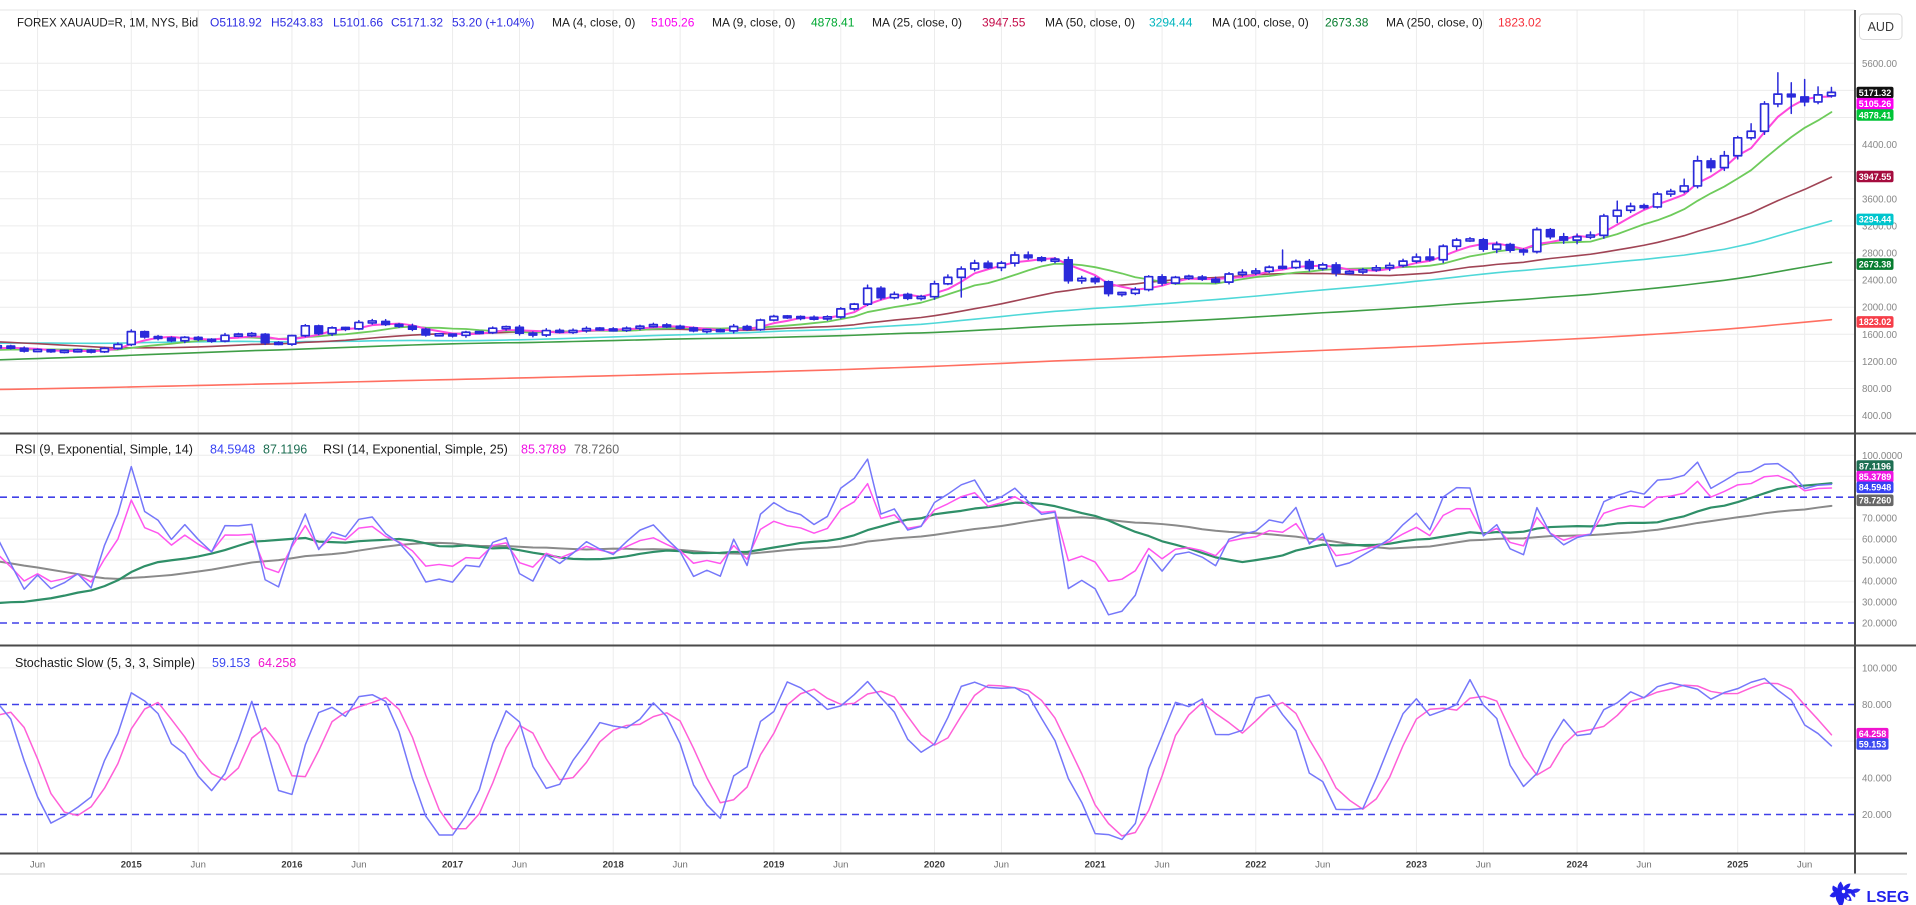 The width and height of the screenshot is (1916, 905). Describe the element at coordinates (104, 450) in the screenshot. I see `svg-text:RSI (9, Exponential, Simple, 1: RSI (9, Exponential, Simple, 14)` at that location.